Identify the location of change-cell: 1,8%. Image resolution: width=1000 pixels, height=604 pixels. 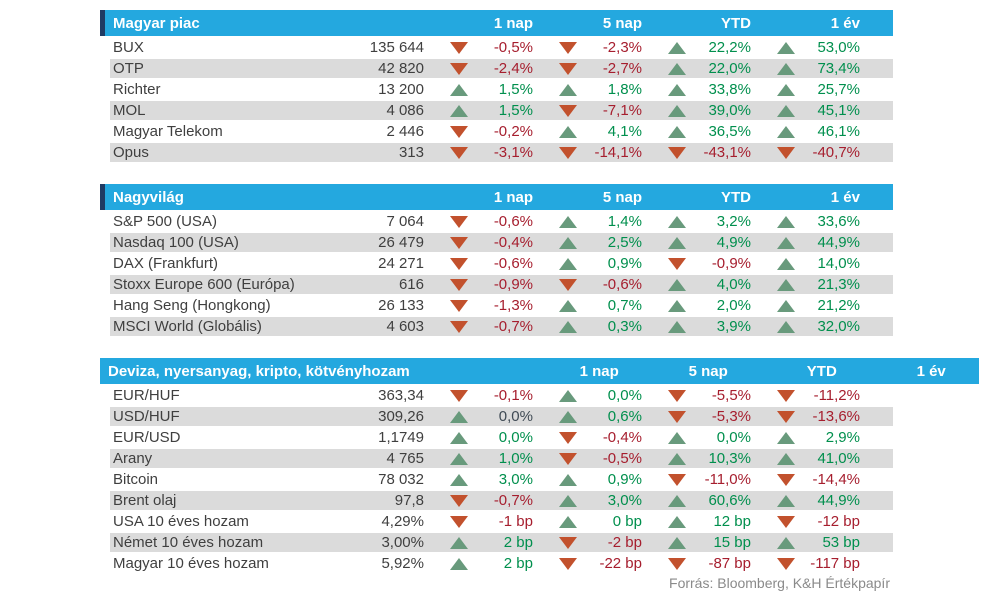
(587, 89).